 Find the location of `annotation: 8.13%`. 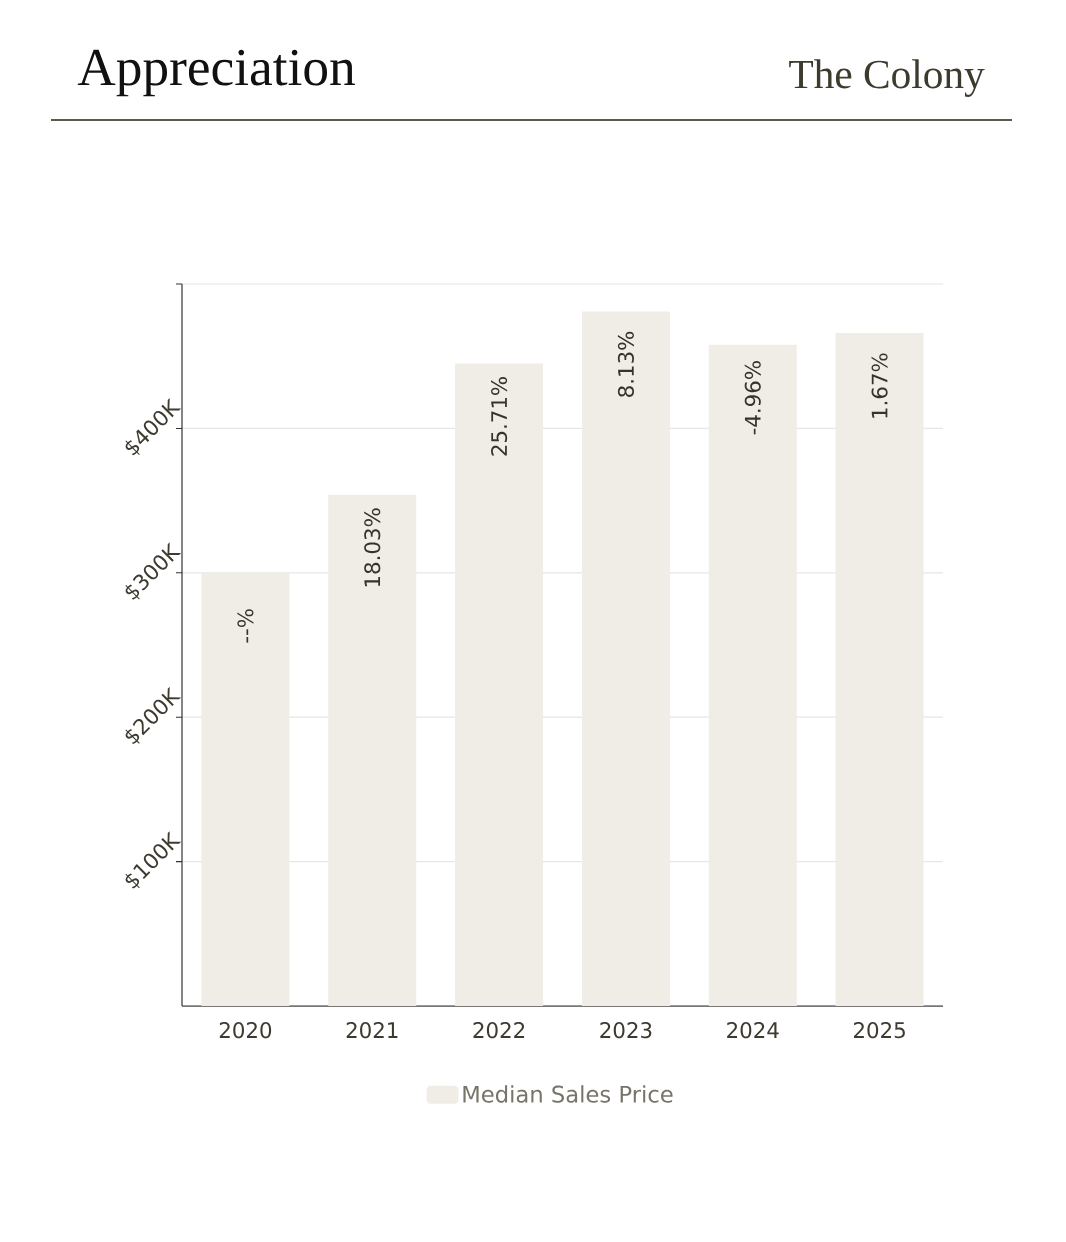

annotation: 8.13% is located at coordinates (625, 364).